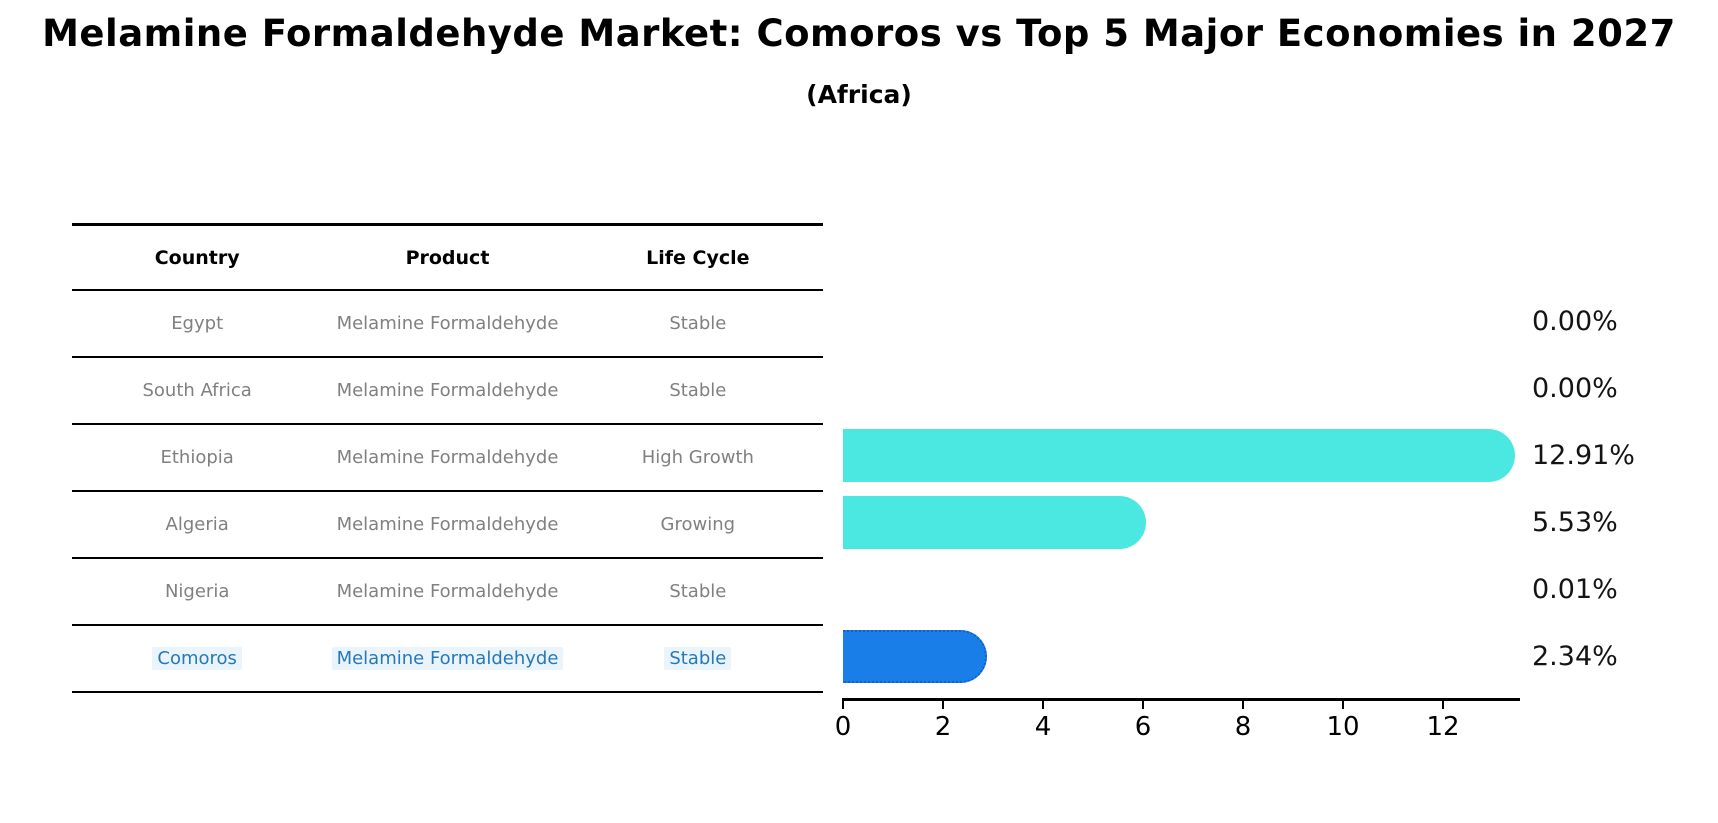 This screenshot has width=1718, height=823. Describe the element at coordinates (197, 457) in the screenshot. I see `country-cell: Ethiopia` at that location.